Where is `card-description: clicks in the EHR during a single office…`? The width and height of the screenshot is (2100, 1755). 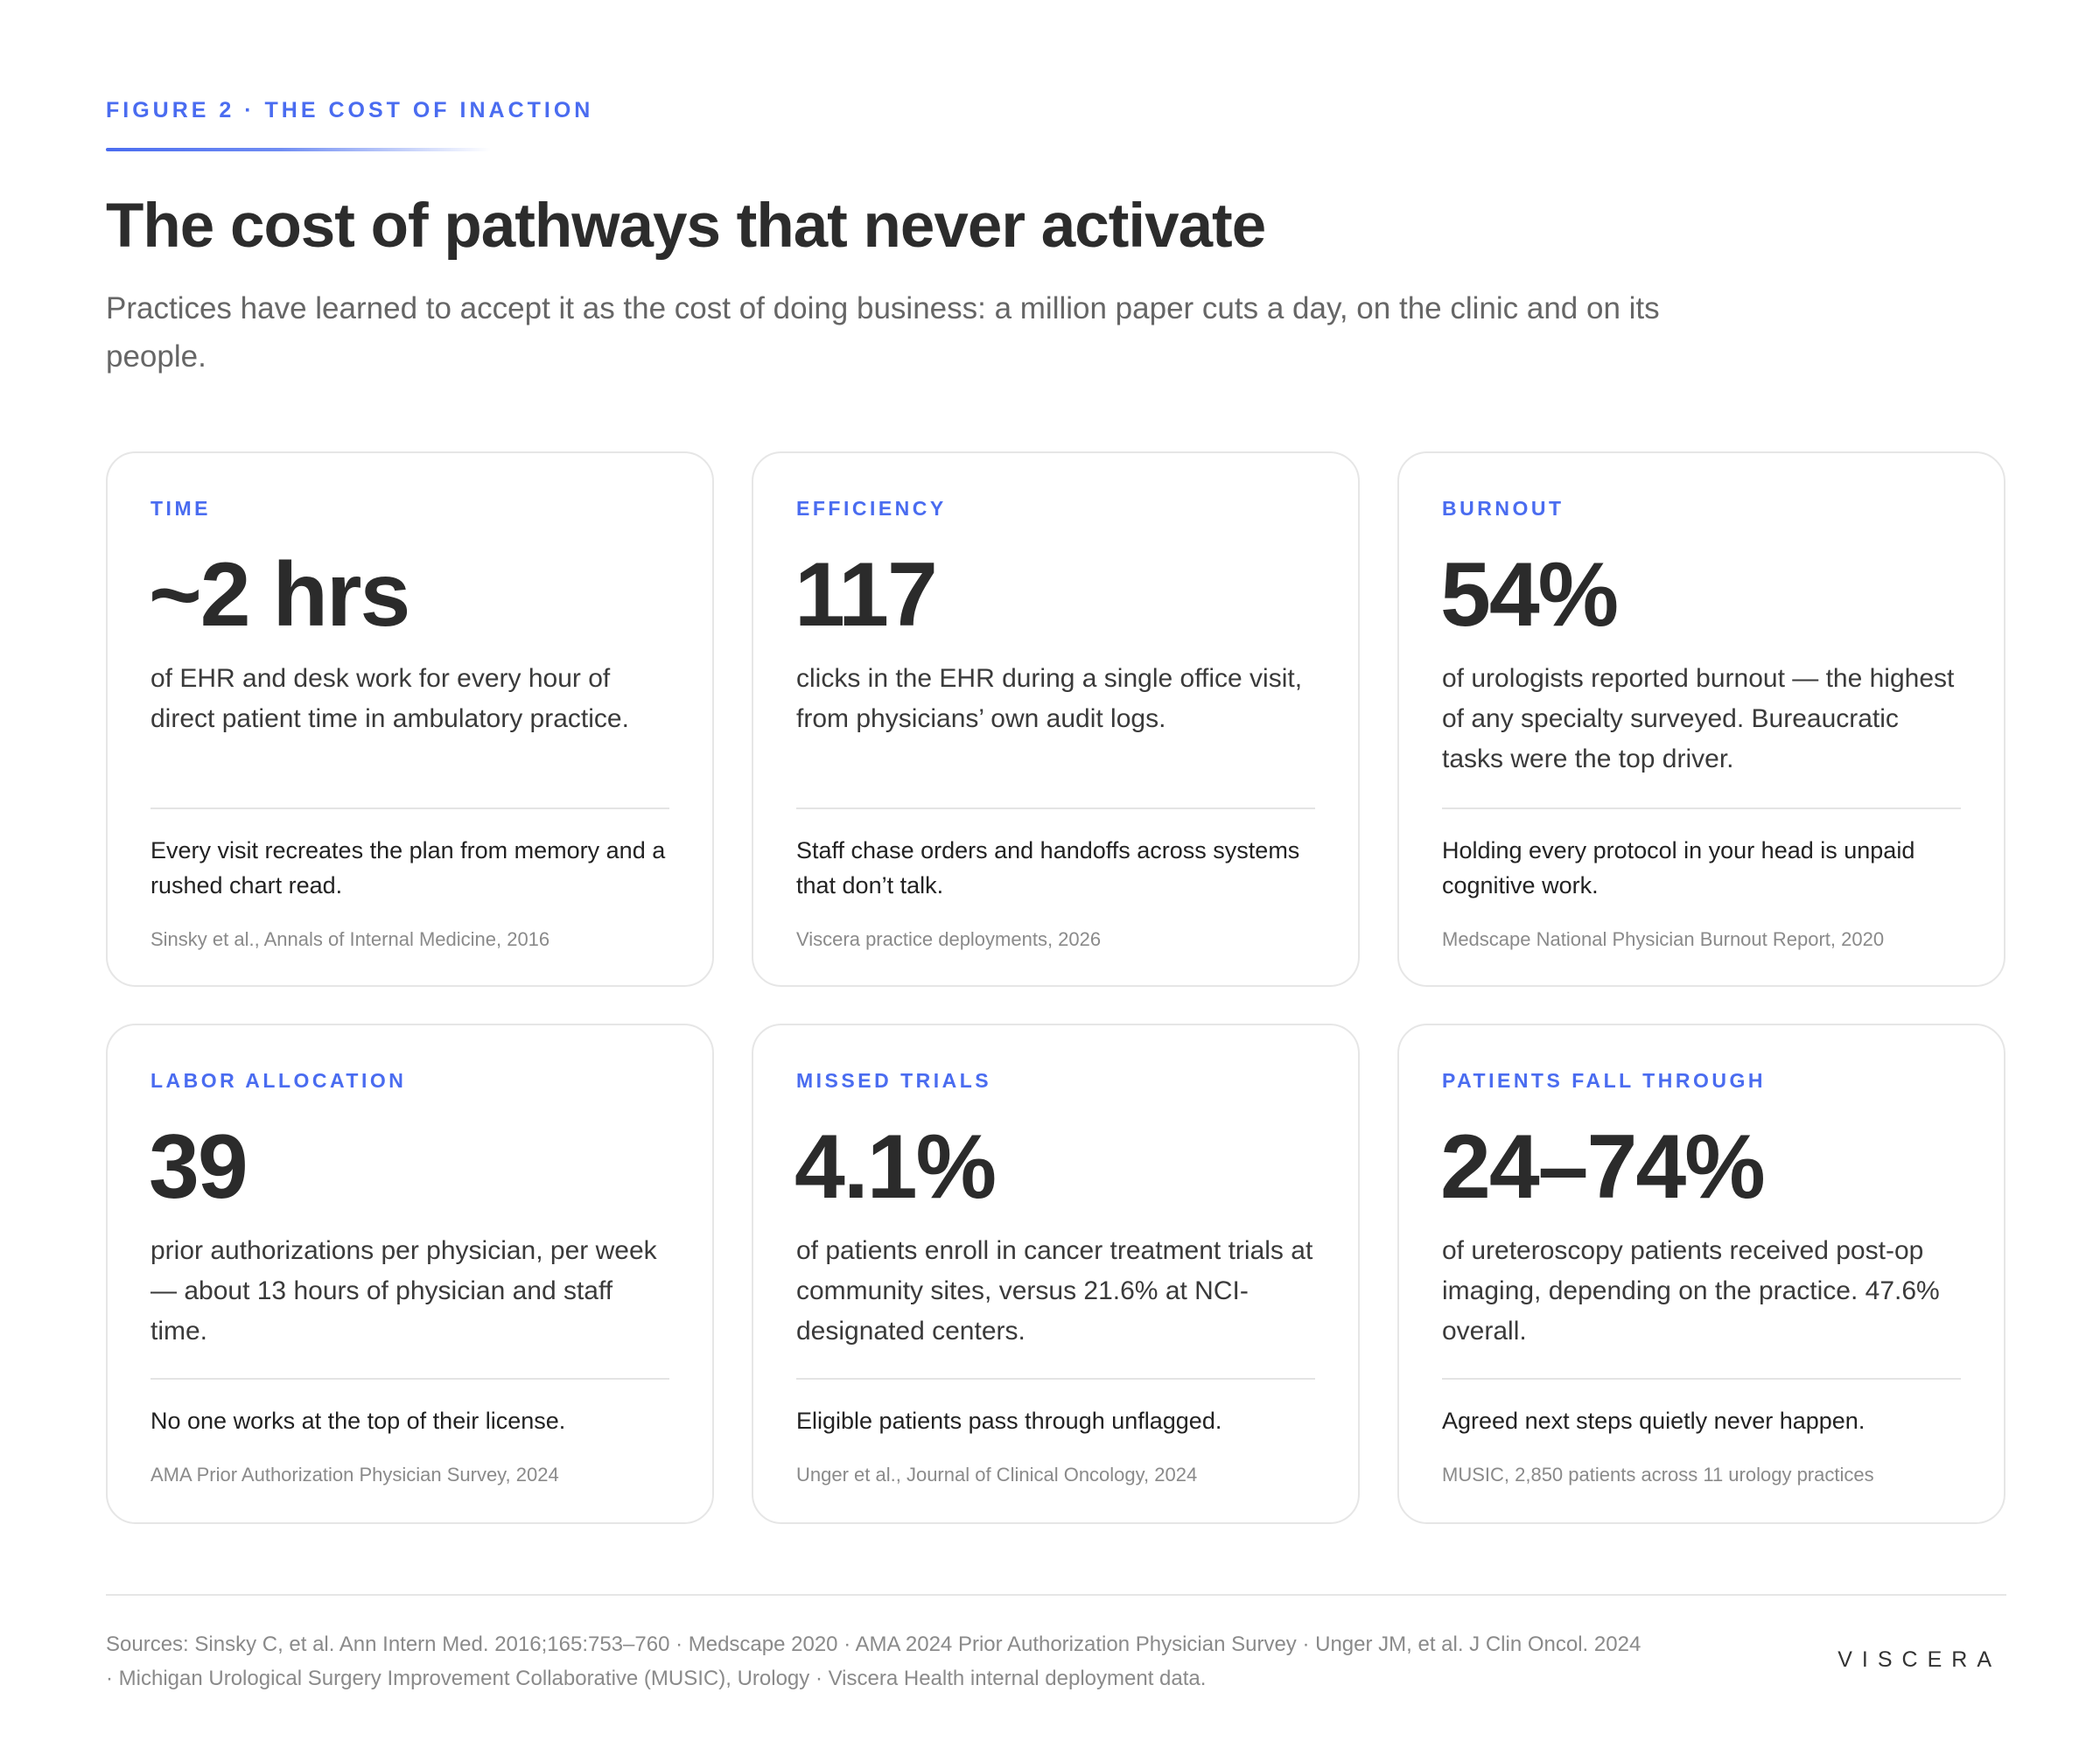
card-description: clicks in the EHR during a single office… is located at coordinates (1049, 698).